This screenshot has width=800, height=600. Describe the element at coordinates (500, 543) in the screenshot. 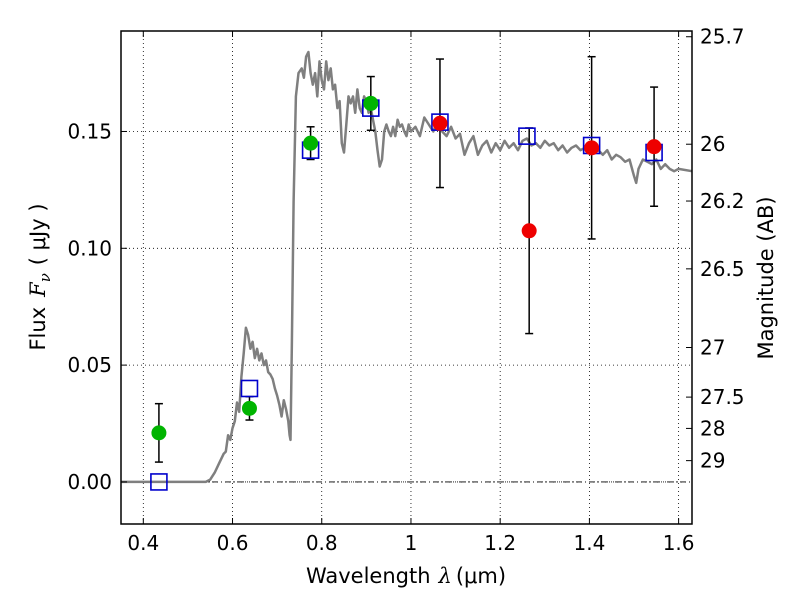

I see `x-tick-label: 1.2` at that location.